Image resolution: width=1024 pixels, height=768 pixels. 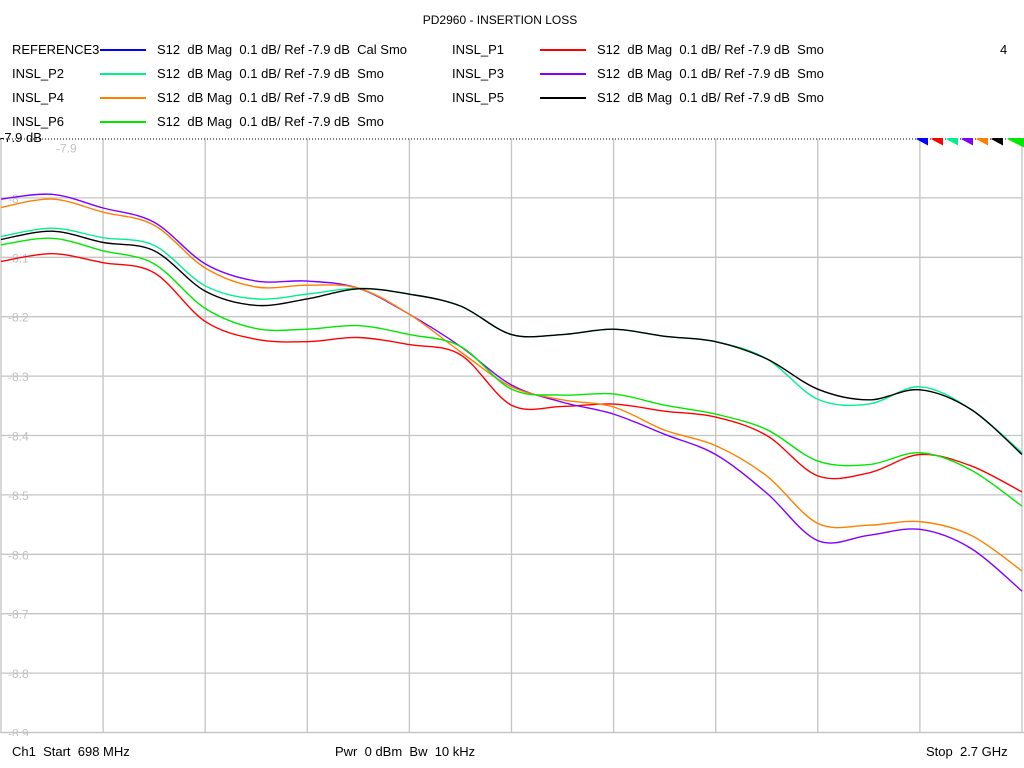 What do you see at coordinates (478, 49) in the screenshot?
I see `legend-name-insl-p1: INSL_P1` at bounding box center [478, 49].